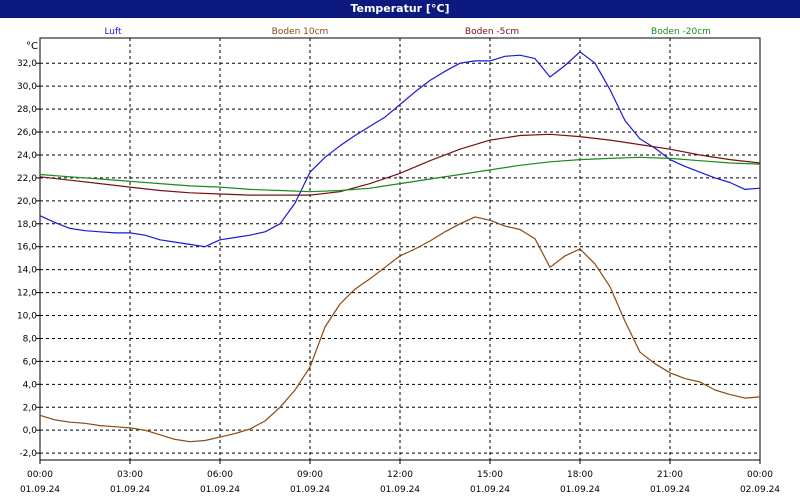 The height and width of the screenshot is (500, 800). I want to click on y-axis-unit-label: °C, so click(32, 46).